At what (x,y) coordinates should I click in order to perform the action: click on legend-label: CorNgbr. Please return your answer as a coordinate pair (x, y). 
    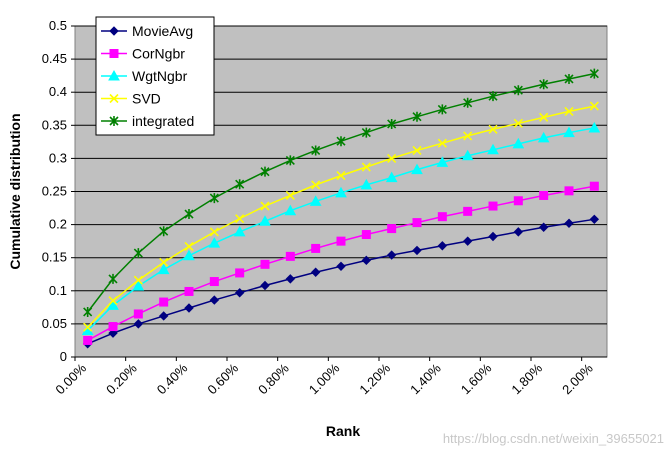
    Looking at the image, I should click on (158, 54).